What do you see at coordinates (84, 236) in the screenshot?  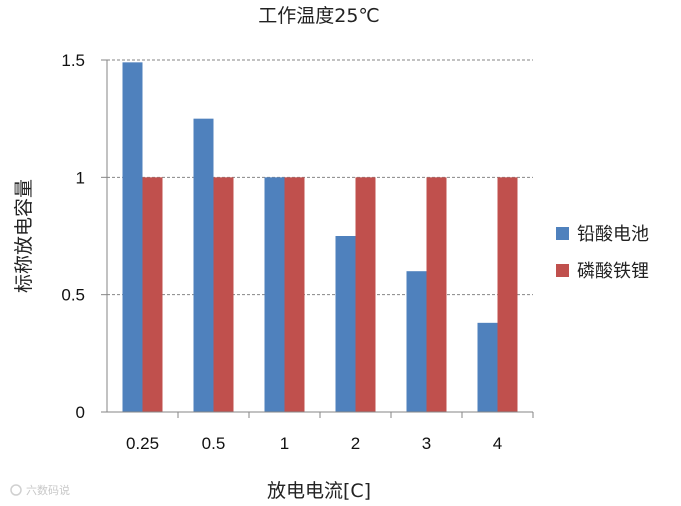 I see `y-ticks: 0 0.5 1 1.5` at bounding box center [84, 236].